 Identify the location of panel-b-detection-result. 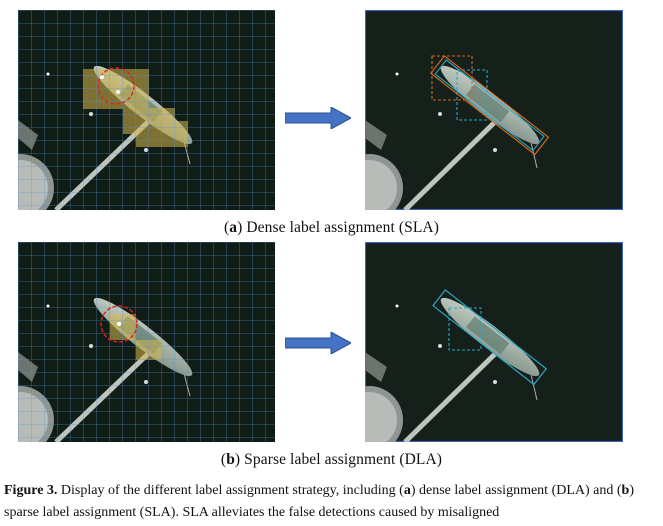
(494, 342).